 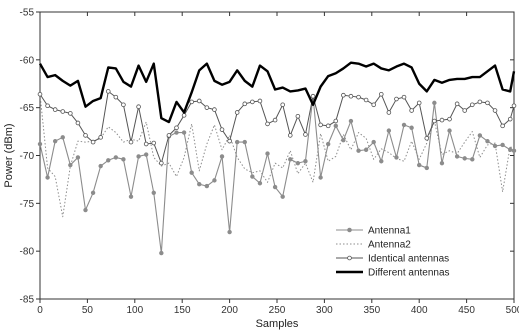 I want to click on y-tick-label: -70, so click(x=27, y=156).